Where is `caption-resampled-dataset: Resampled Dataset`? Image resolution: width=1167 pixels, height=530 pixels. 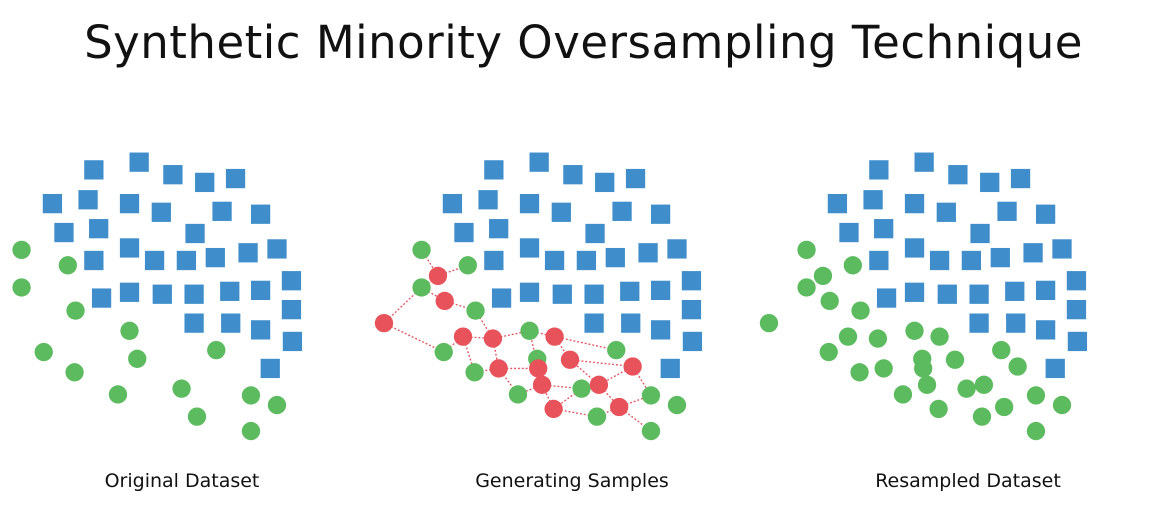 caption-resampled-dataset: Resampled Dataset is located at coordinates (968, 481).